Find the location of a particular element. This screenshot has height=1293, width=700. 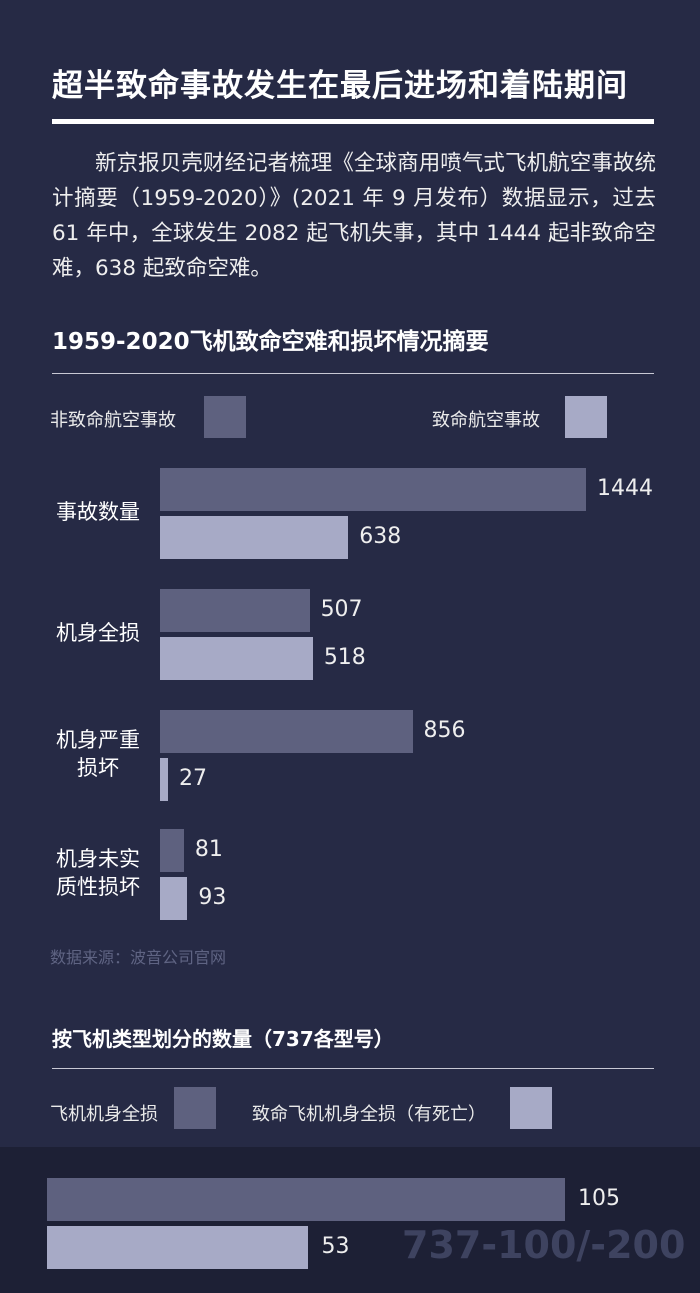

chart1-bar-value-label: 93 is located at coordinates (212, 897).